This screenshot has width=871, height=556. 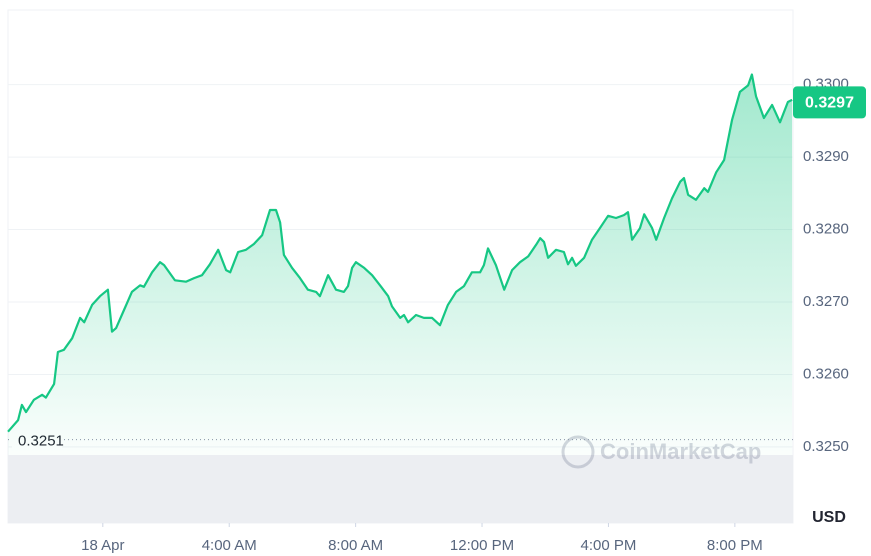 I want to click on last-price-label: 0.3297, so click(x=829, y=103).